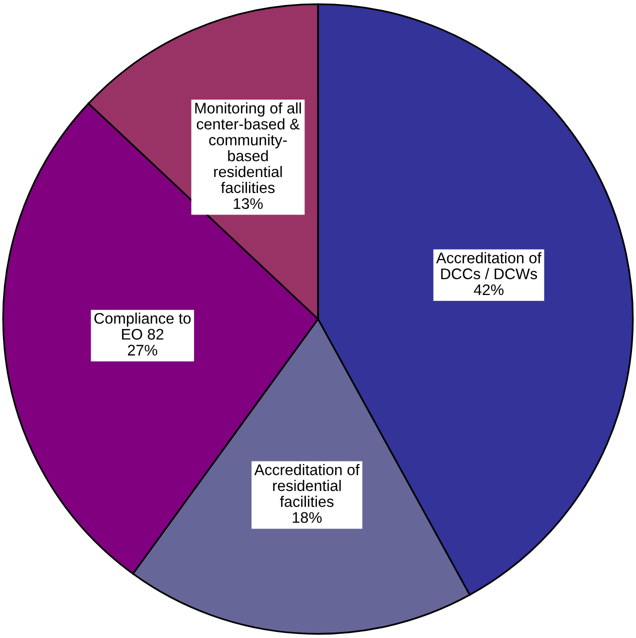 This screenshot has width=636, height=638. I want to click on data-label: 42%, so click(489, 290).